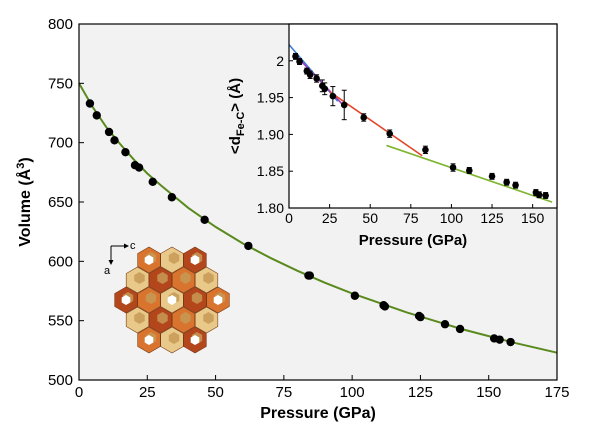 The height and width of the screenshot is (445, 599). What do you see at coordinates (270, 171) in the screenshot?
I see `inset-y-tick-label: 1.85` at bounding box center [270, 171].